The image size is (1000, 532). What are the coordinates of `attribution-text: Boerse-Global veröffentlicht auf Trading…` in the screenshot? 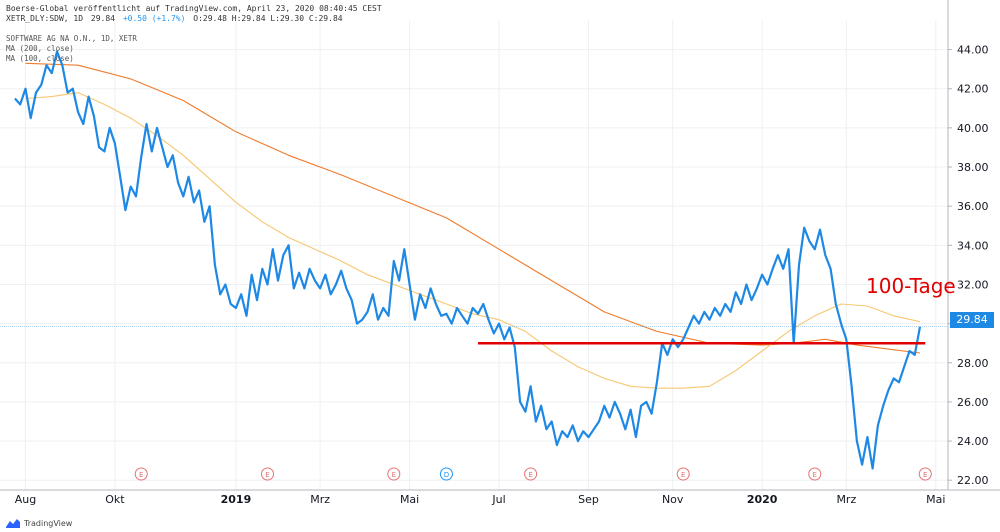 It's located at (194, 8).